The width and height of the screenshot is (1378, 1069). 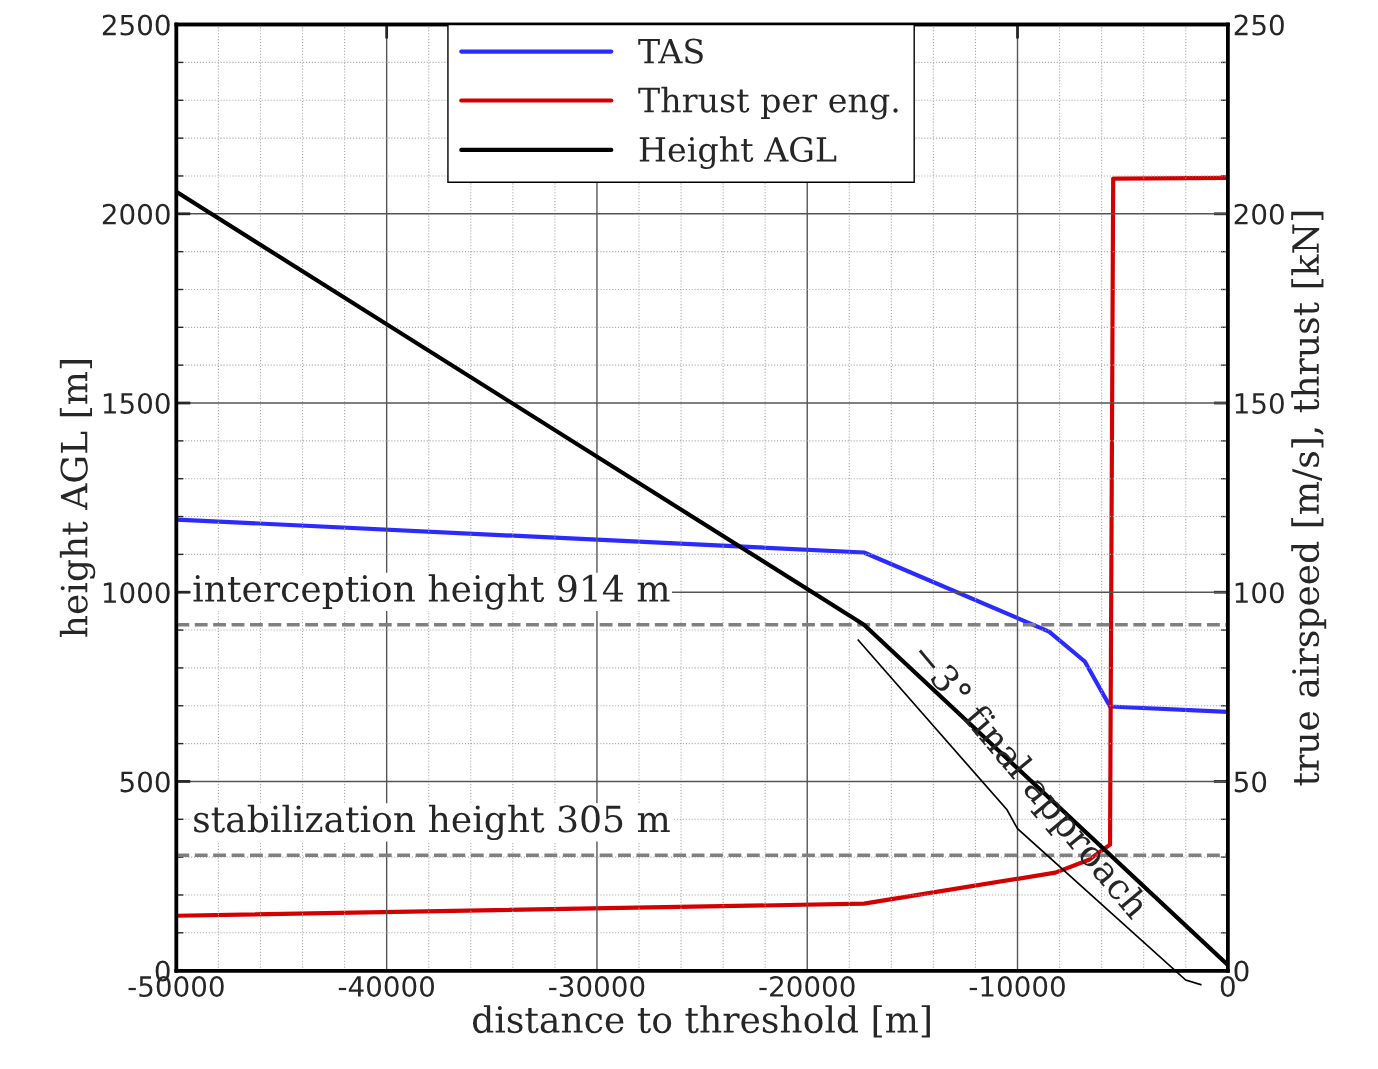 I want to click on legend-label: Height AGL, so click(x=738, y=152).